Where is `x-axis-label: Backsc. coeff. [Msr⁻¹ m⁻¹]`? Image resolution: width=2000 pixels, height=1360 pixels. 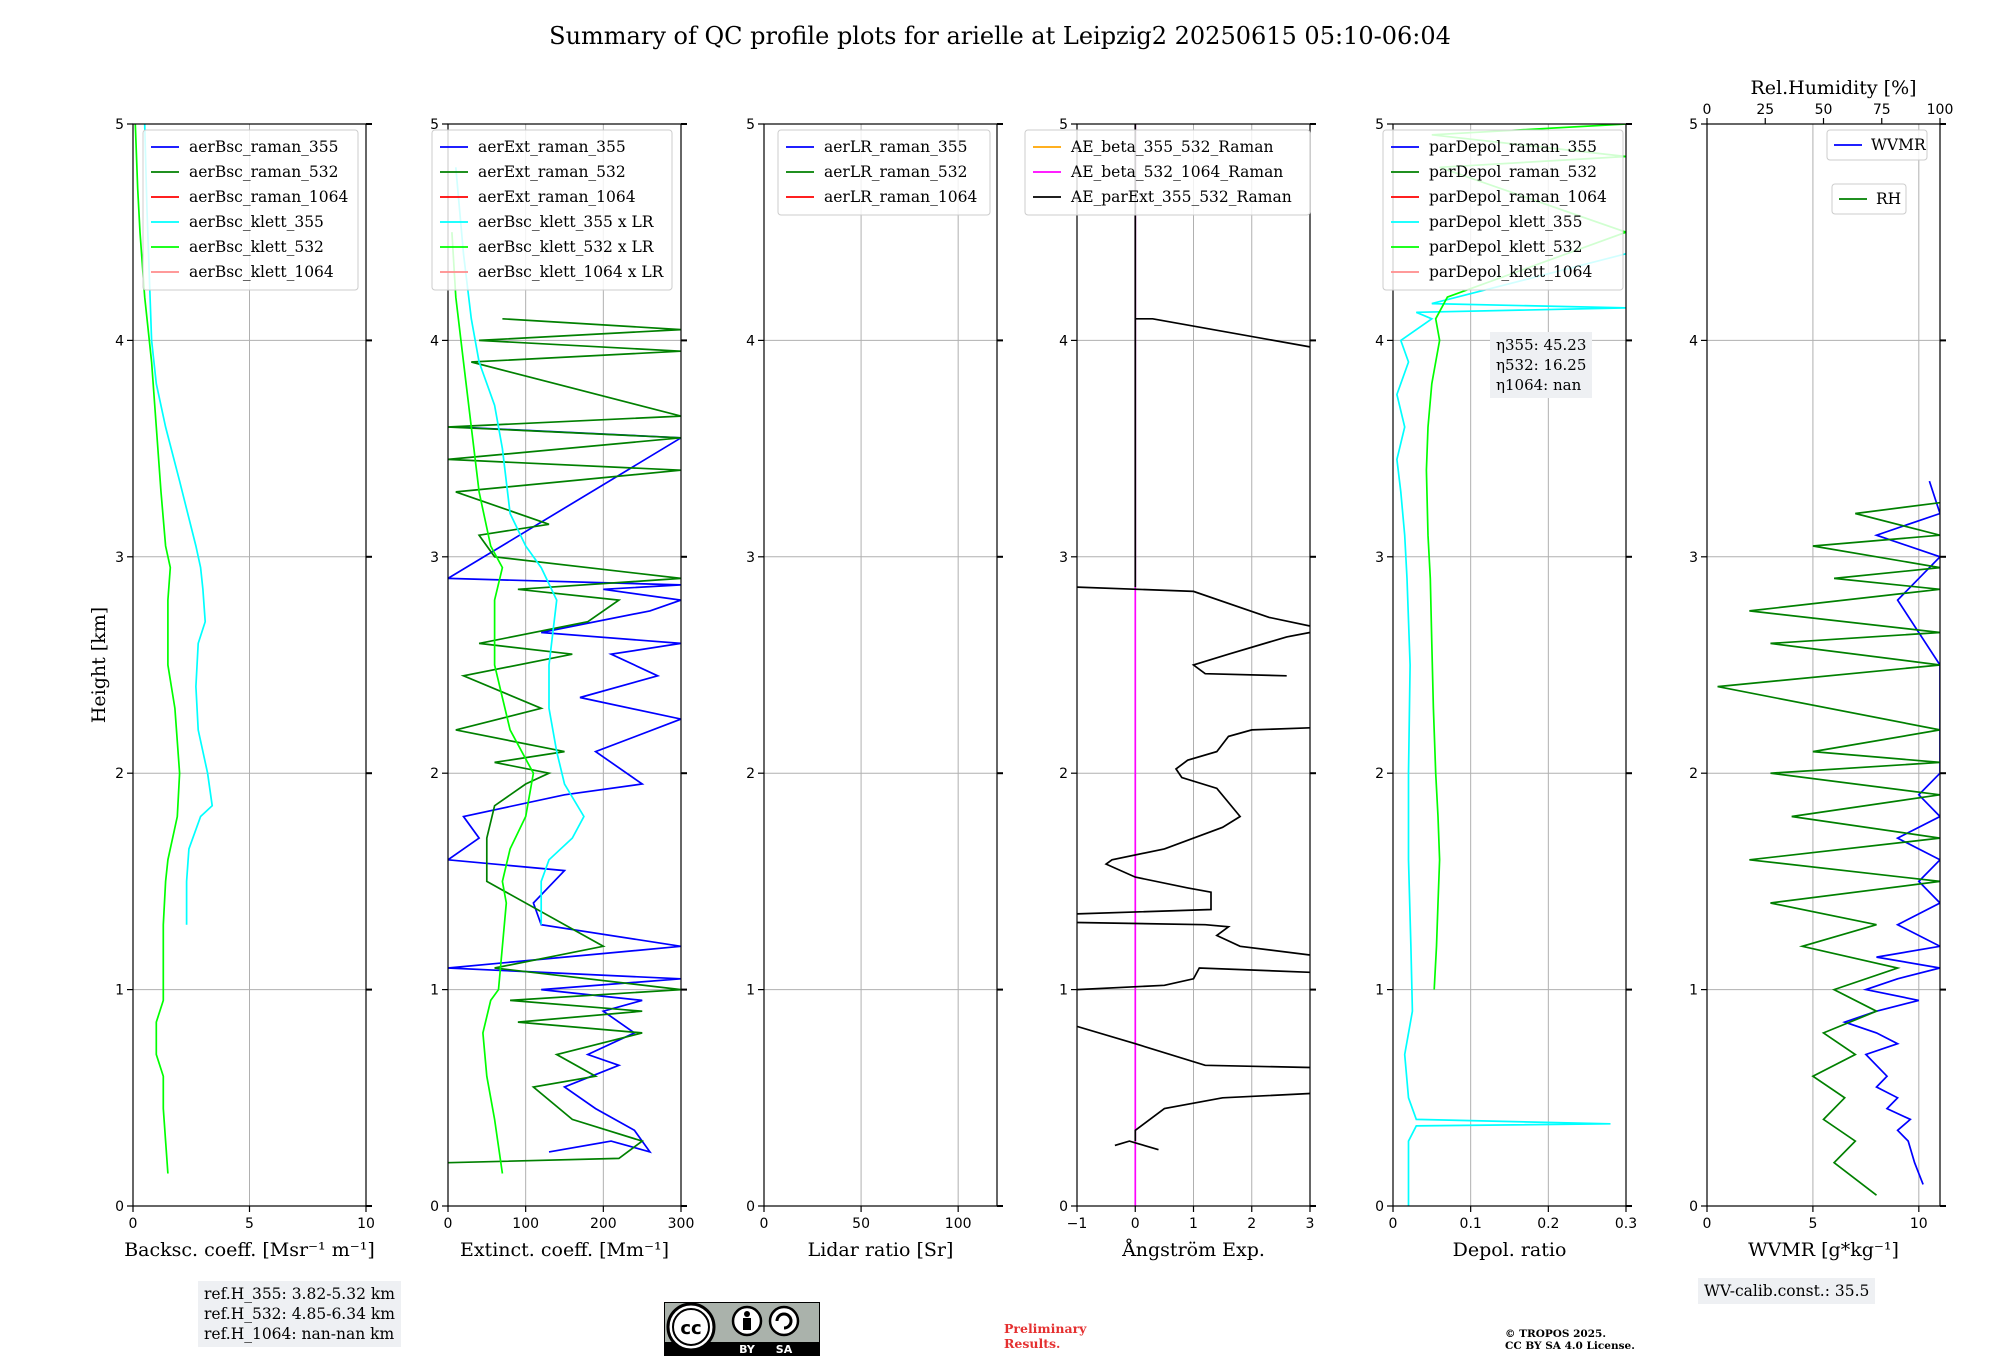
x-axis-label: Backsc. coeff. [Msr⁻¹ m⁻¹] is located at coordinates (249, 1250).